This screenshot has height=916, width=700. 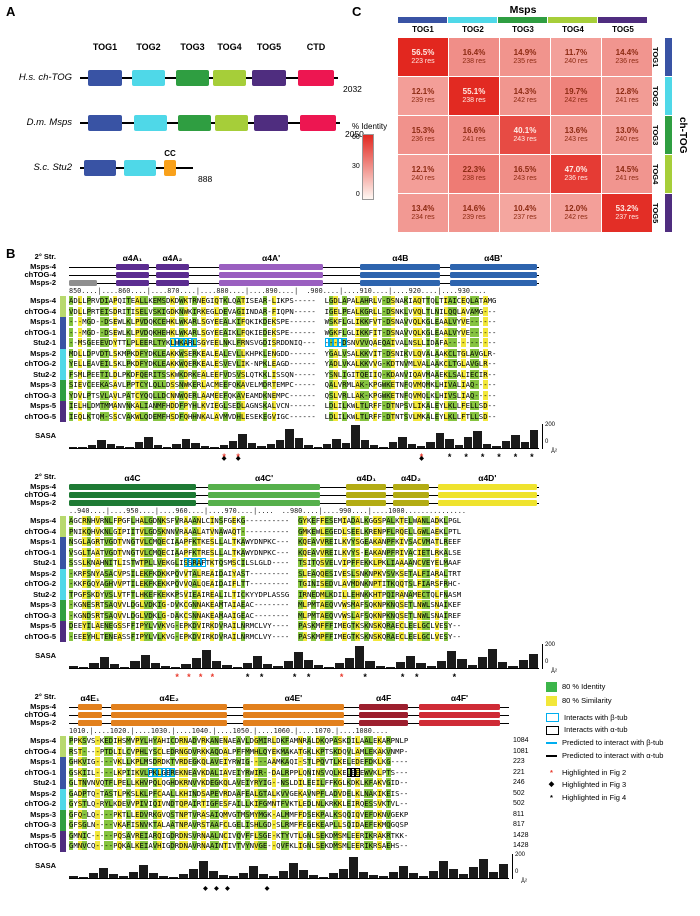 What do you see at coordinates (40, 583) in the screenshot?
I see `sequence-name: chTOG-2` at bounding box center [40, 583].